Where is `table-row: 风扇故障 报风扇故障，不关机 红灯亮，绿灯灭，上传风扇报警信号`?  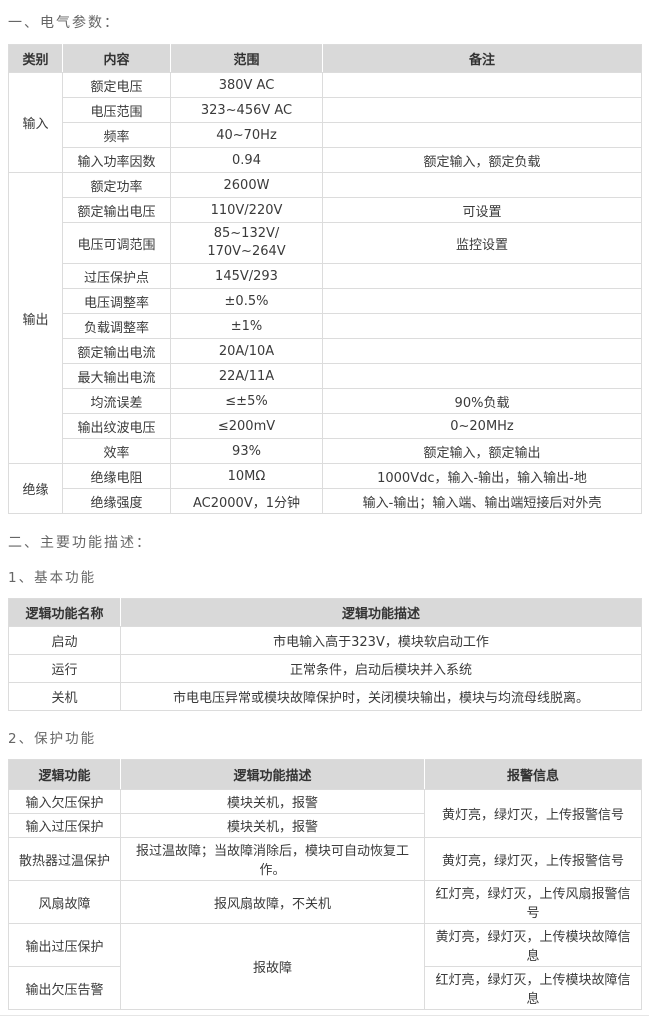
table-row: 风扇故障 报风扇故障，不关机 红灯亮，绿灯灭，上传风扇报警信号 is located at coordinates (325, 902).